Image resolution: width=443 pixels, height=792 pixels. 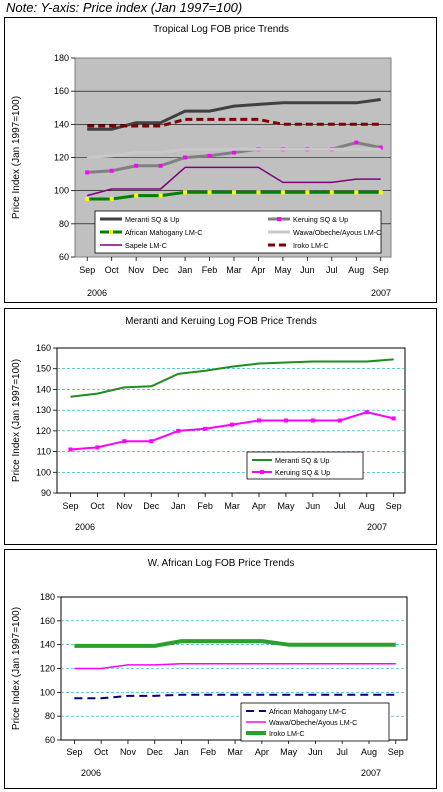 I want to click on y-axis-note: Note: Y-axis: Price index (Jan 1997=100), so click(x=124, y=7).